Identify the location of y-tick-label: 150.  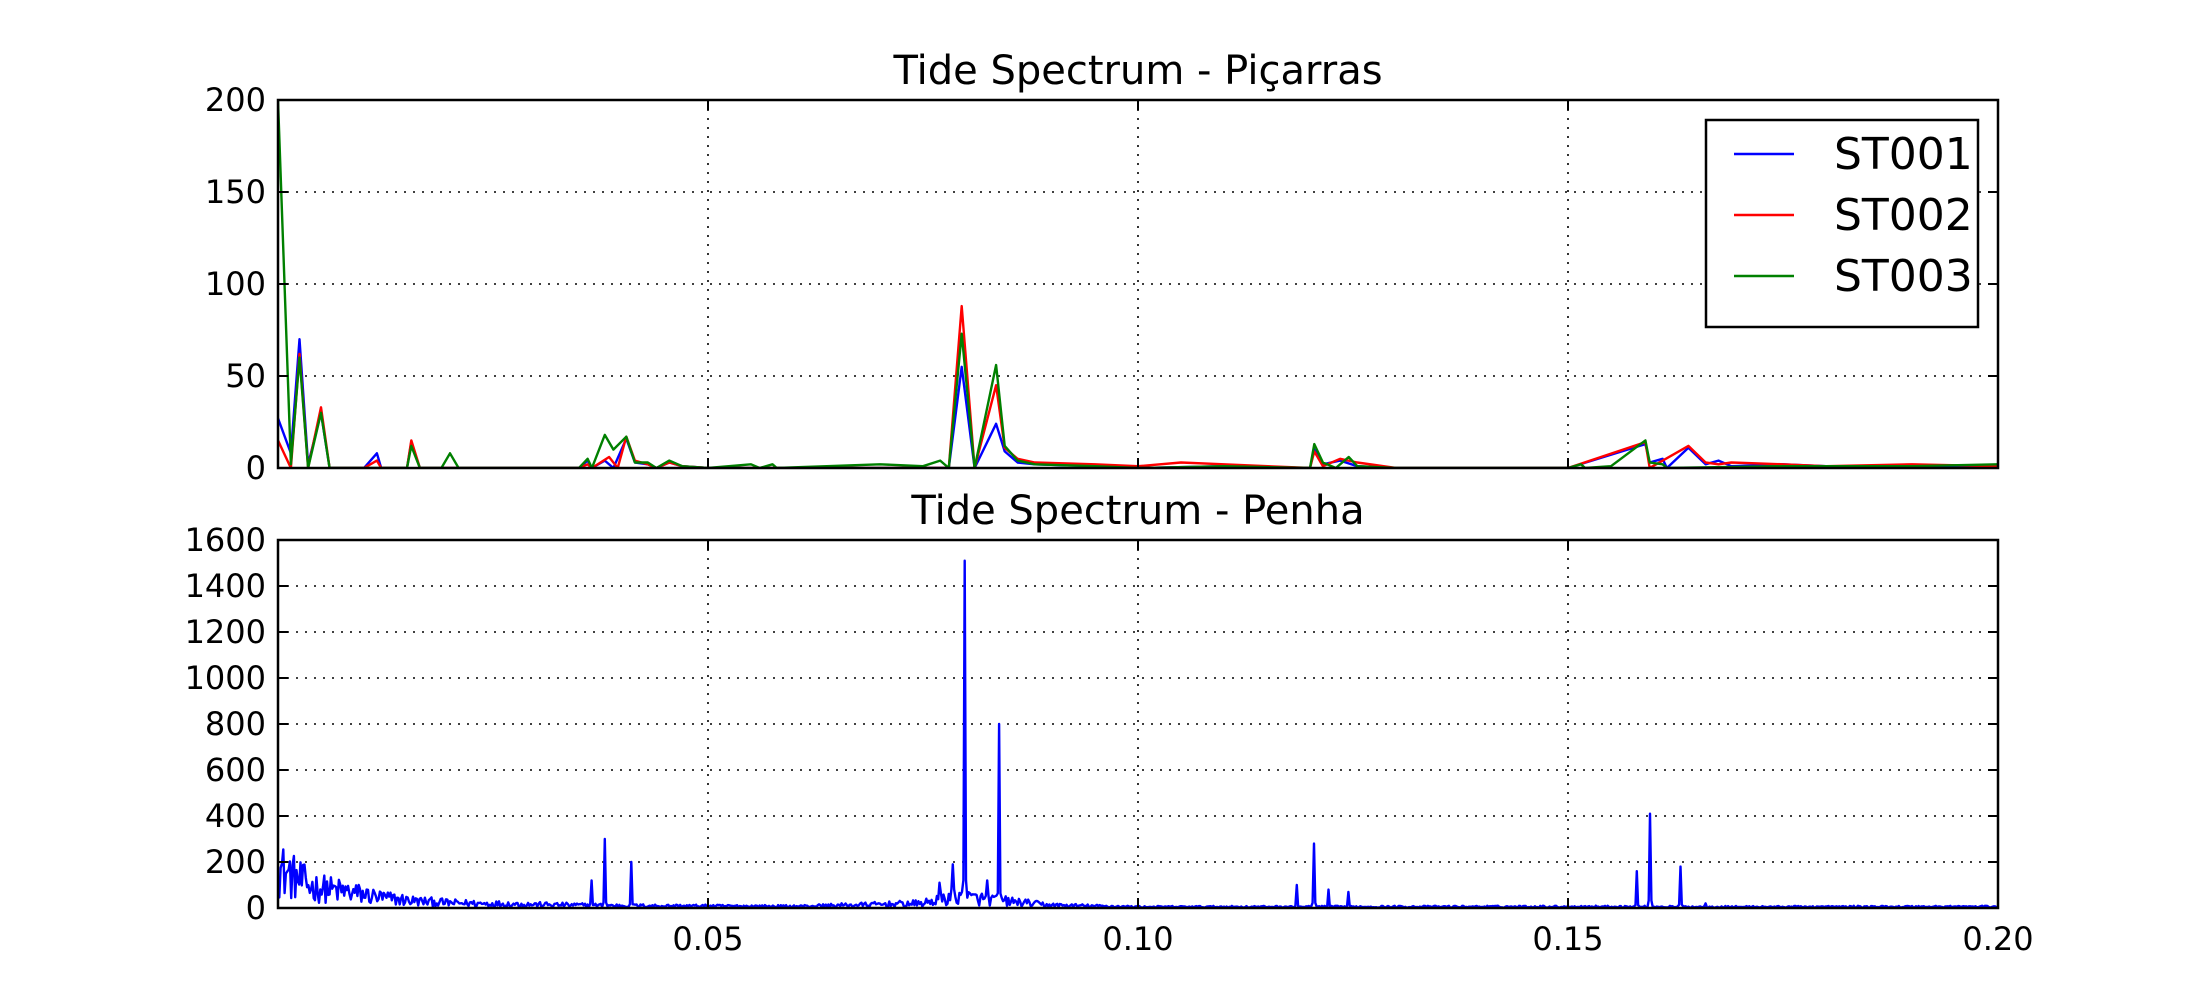
(235, 192).